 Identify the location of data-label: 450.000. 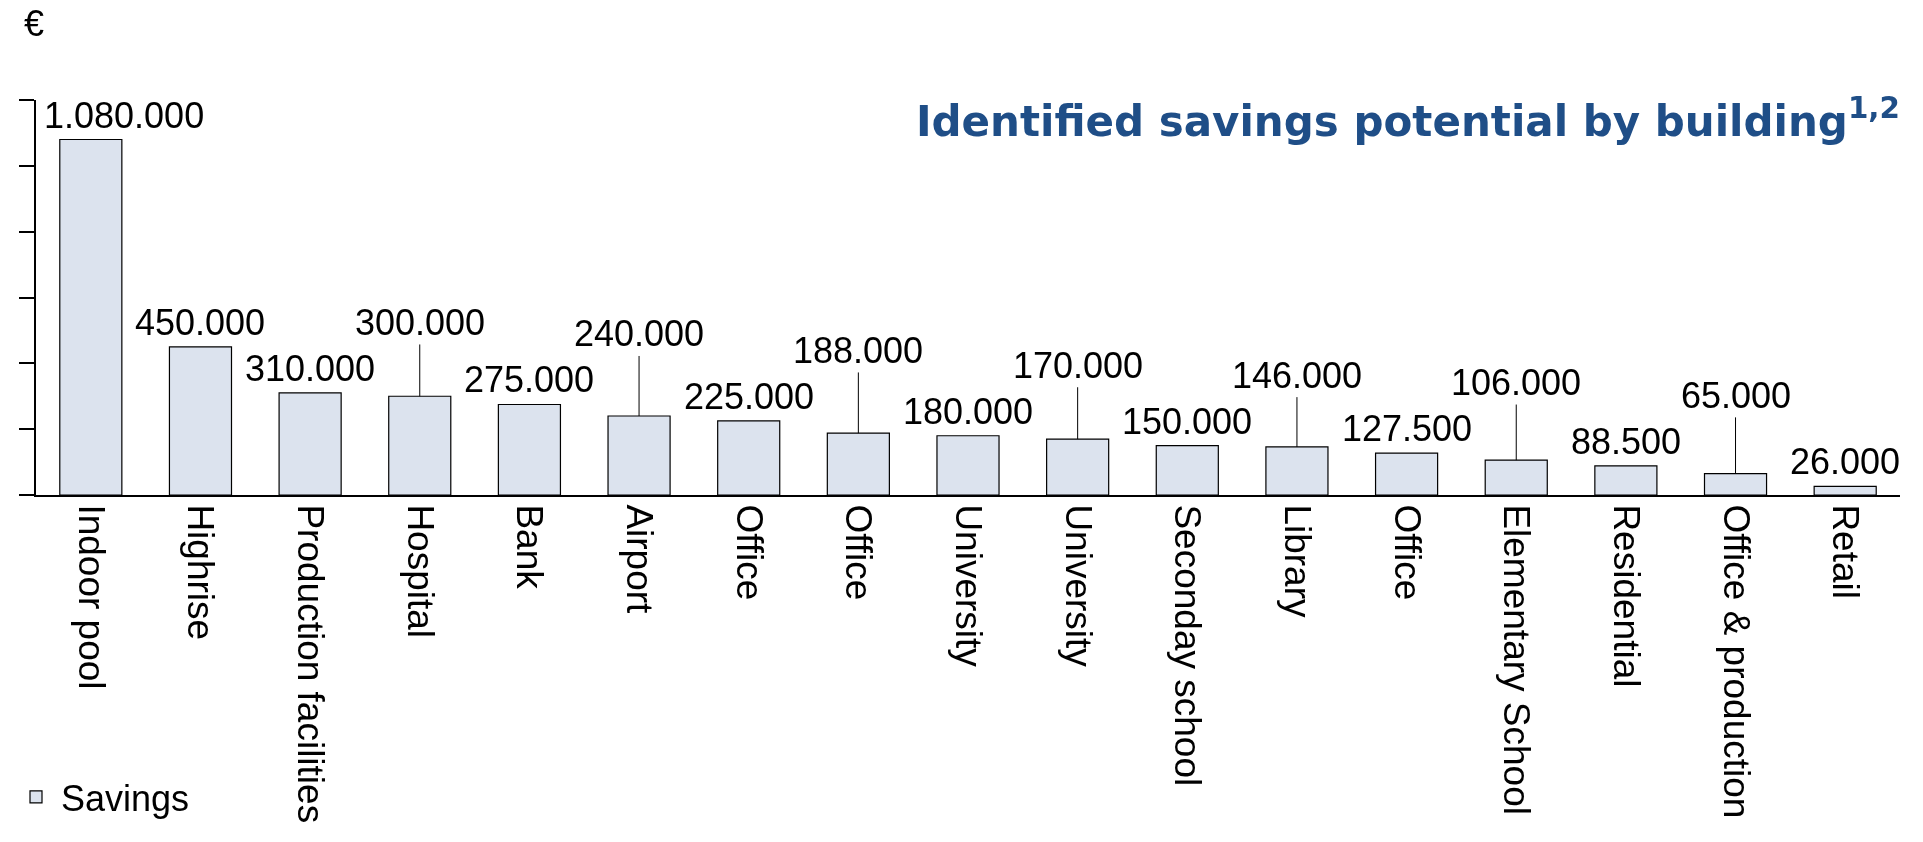
(200, 322).